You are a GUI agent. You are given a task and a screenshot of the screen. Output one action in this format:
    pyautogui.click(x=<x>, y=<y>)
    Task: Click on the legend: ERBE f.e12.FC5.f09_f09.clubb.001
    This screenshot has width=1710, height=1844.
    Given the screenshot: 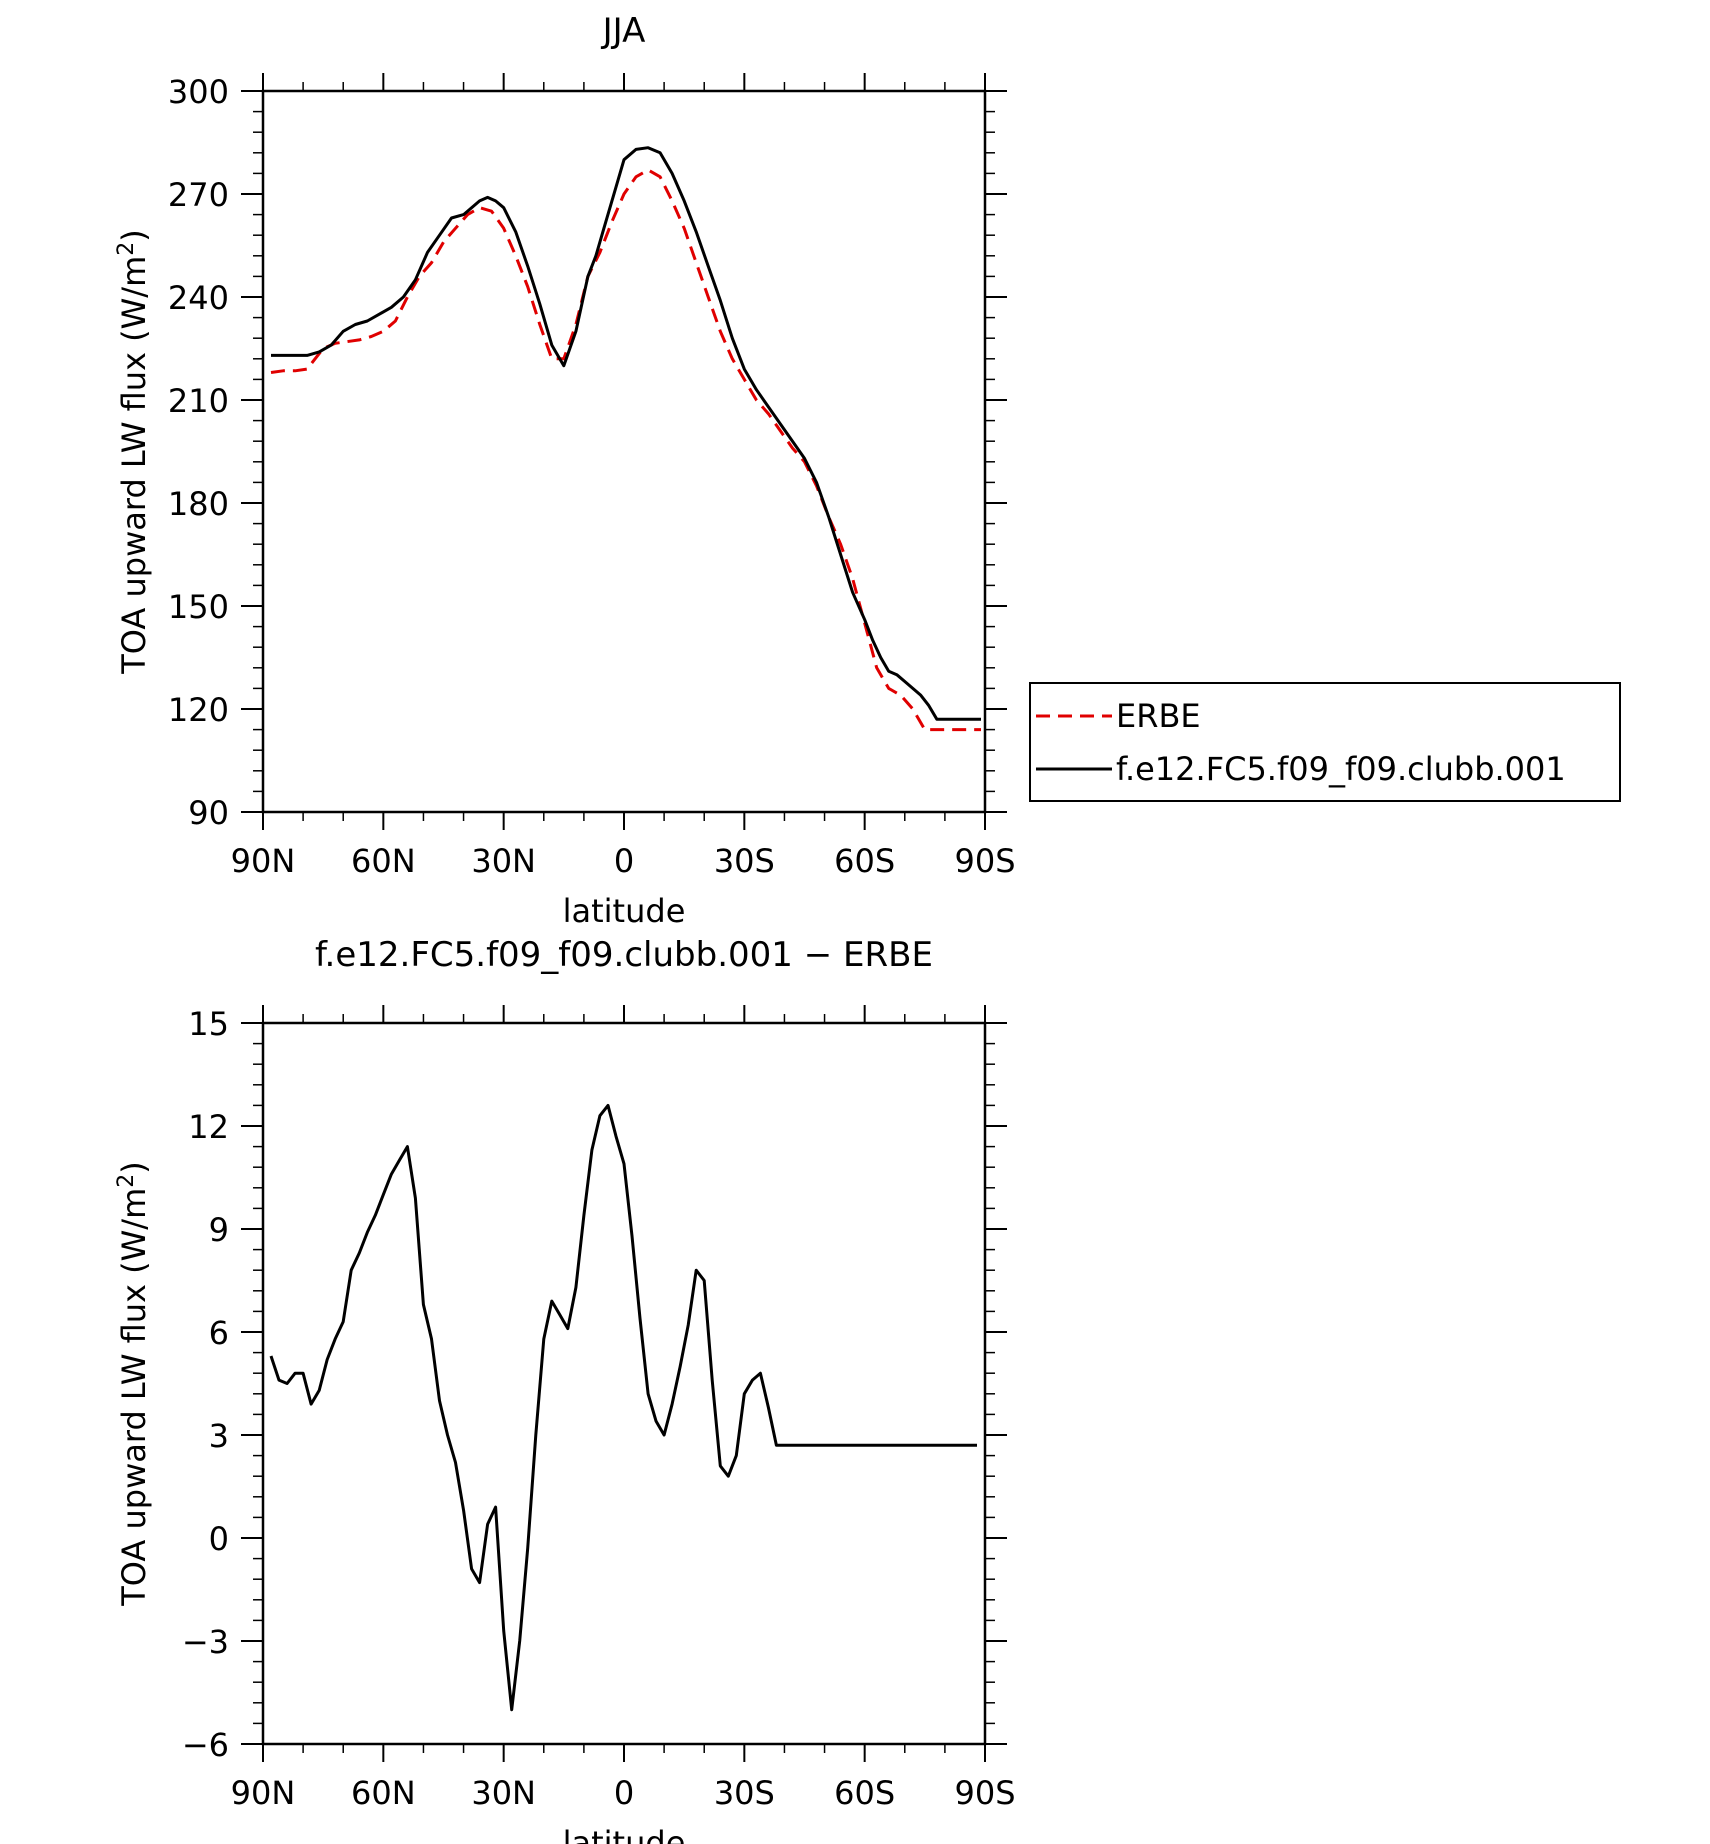 What is the action you would take?
    pyautogui.click(x=1325, y=742)
    